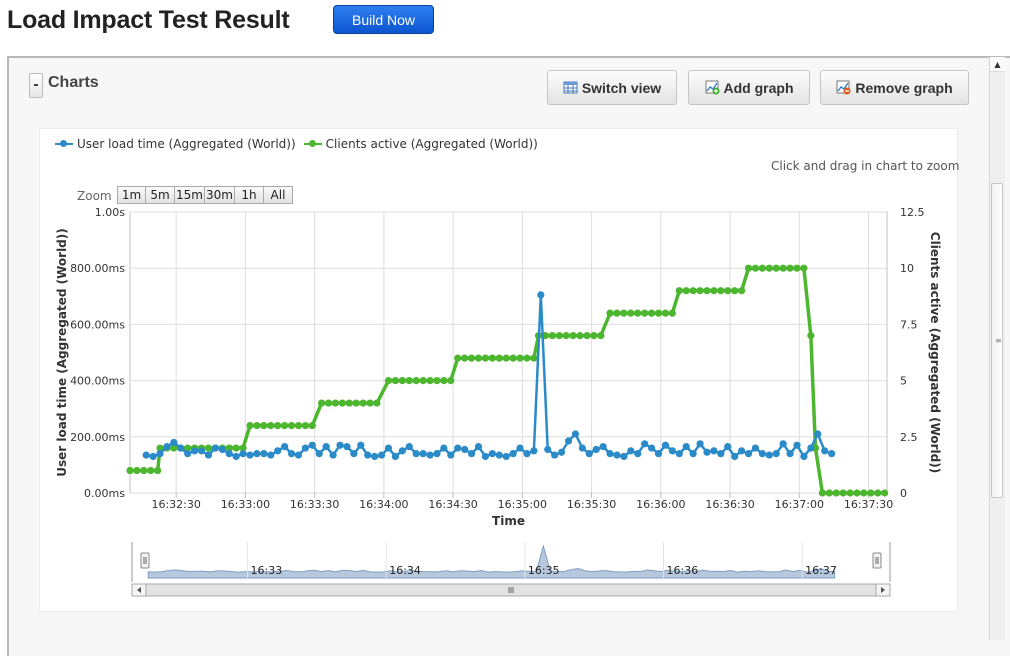 The height and width of the screenshot is (656, 1010). I want to click on zoom-30m-button: 30m, so click(219, 195).